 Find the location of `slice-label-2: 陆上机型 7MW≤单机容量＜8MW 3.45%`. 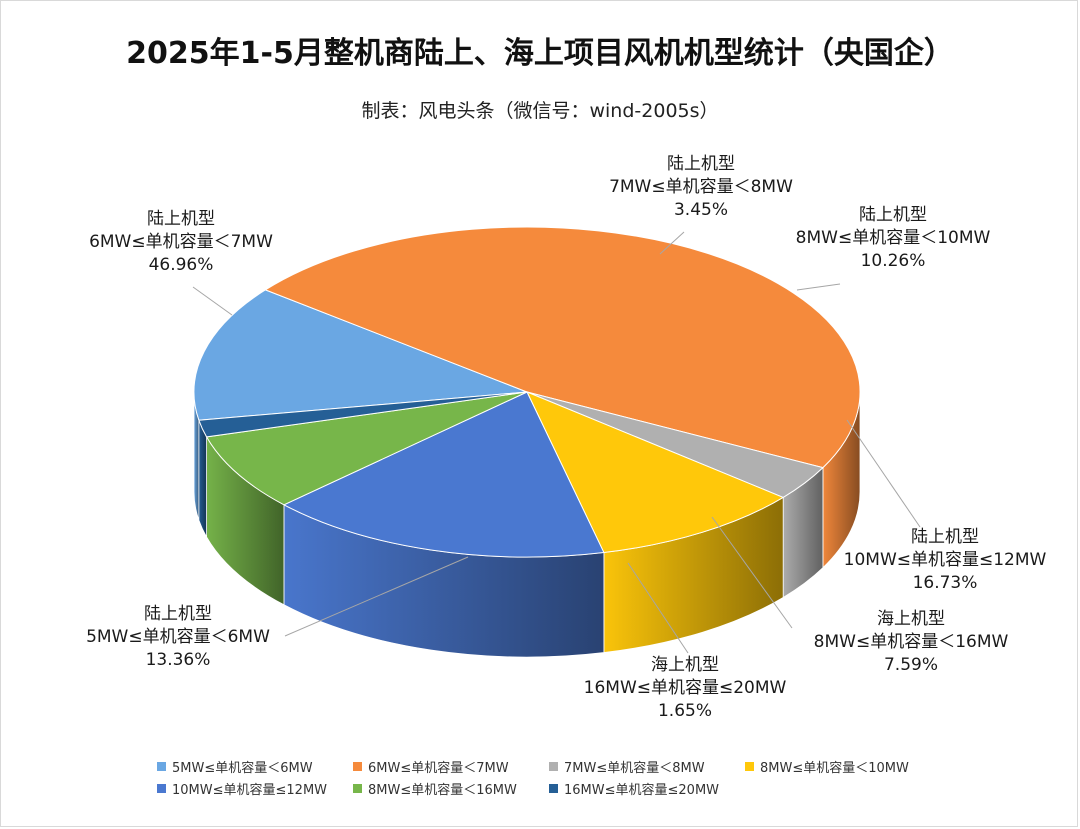

slice-label-2: 陆上机型 7MW≤单机容量＜8MW 3.45% is located at coordinates (701, 187).